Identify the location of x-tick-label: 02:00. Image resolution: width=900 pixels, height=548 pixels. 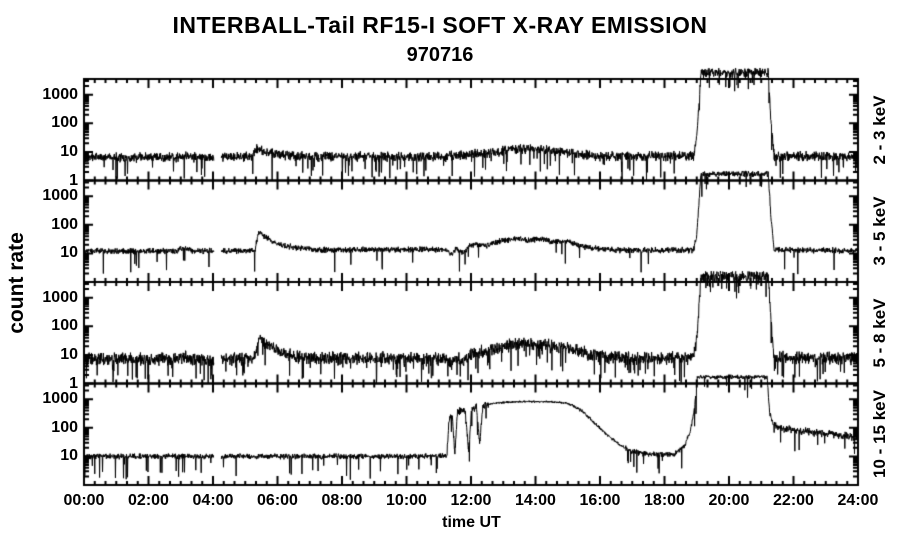
(148, 500).